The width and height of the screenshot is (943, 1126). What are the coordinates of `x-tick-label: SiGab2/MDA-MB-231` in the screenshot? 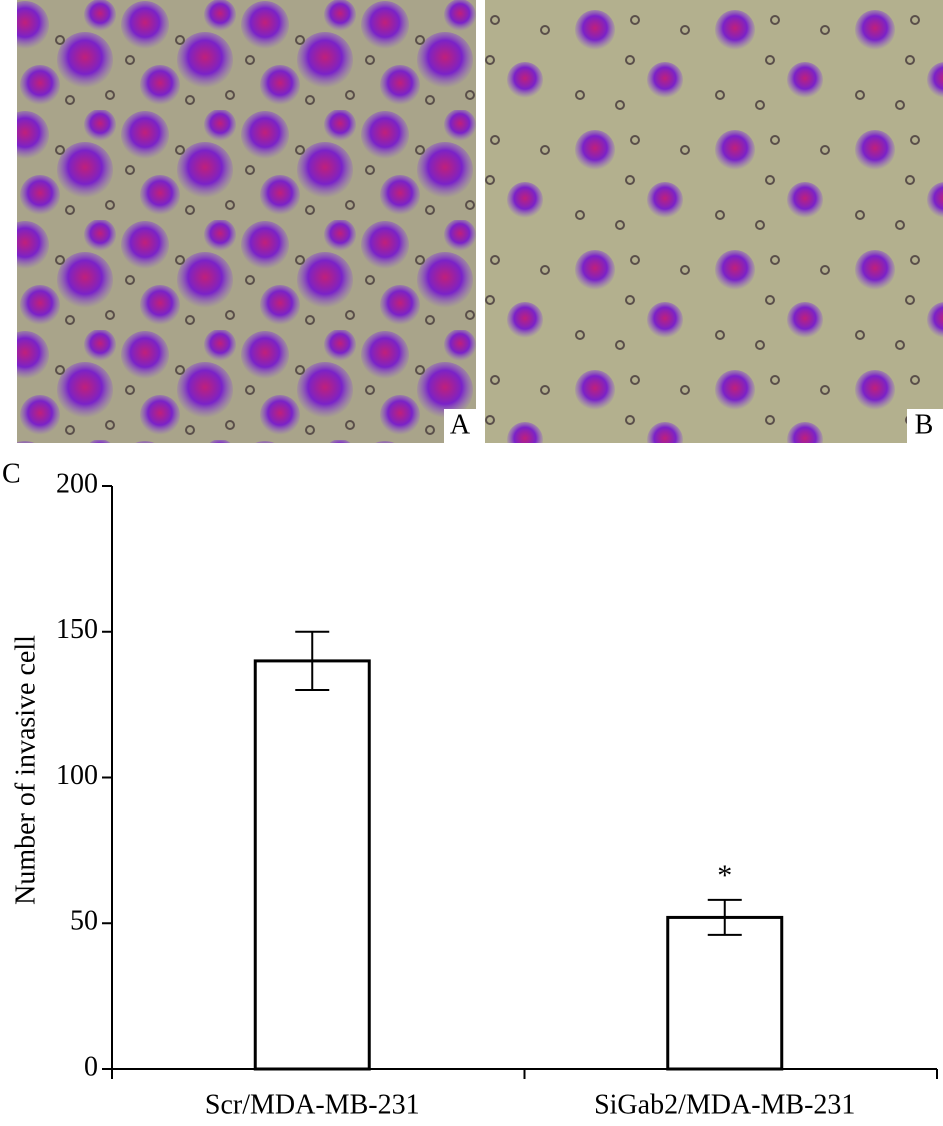 It's located at (724, 1104).